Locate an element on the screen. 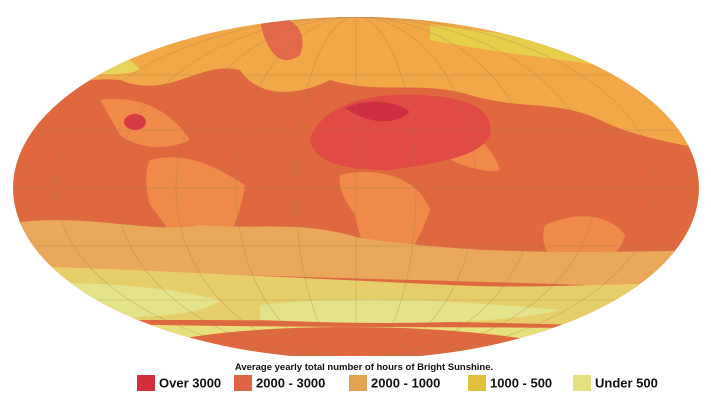 The image size is (711, 403). legend-label: 1000 - 500 is located at coordinates (521, 382).